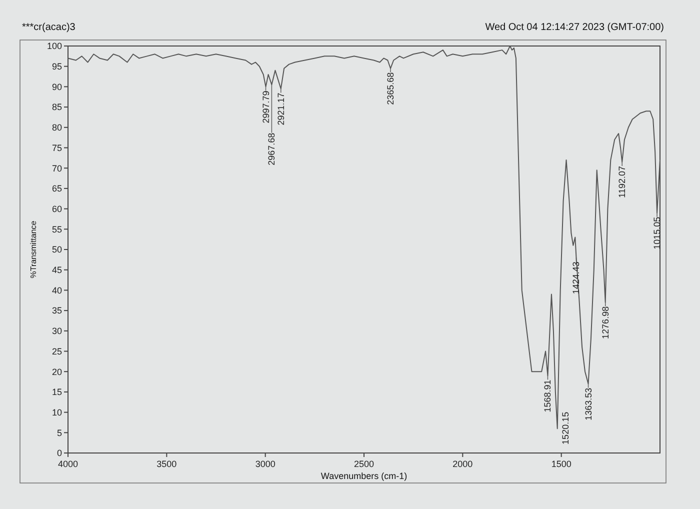  Describe the element at coordinates (59, 433) in the screenshot. I see `y-tick-label: 5` at that location.